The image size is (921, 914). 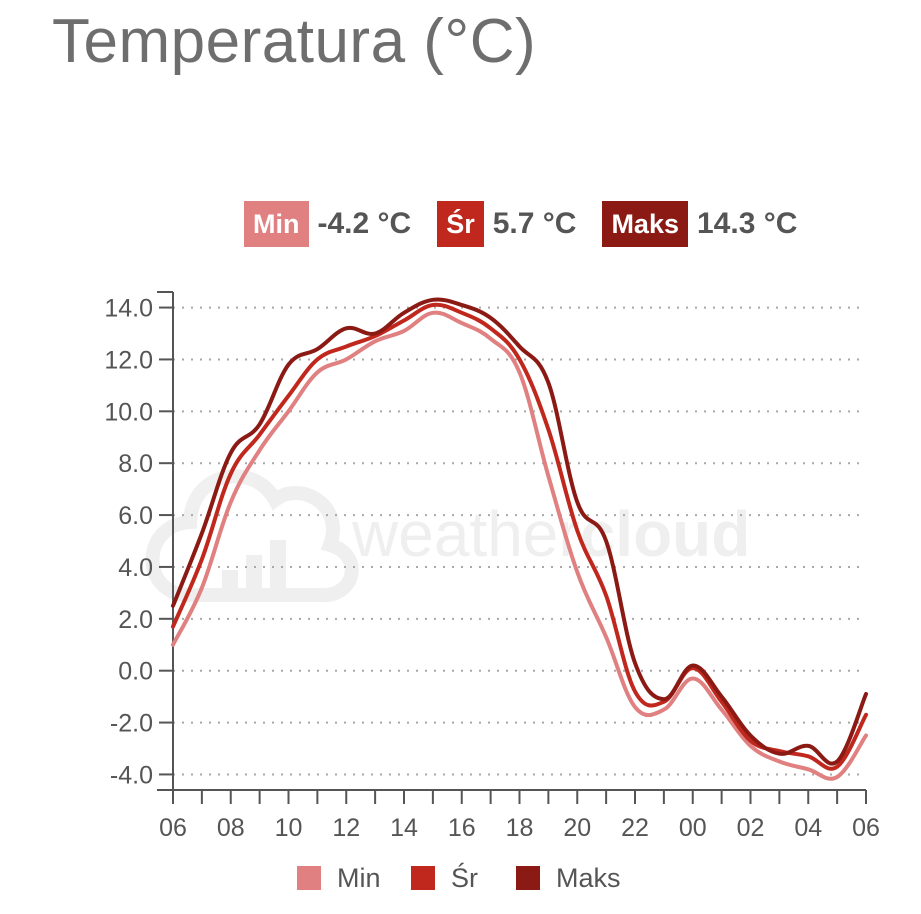 I want to click on x-tick-label: 22, so click(x=635, y=828).